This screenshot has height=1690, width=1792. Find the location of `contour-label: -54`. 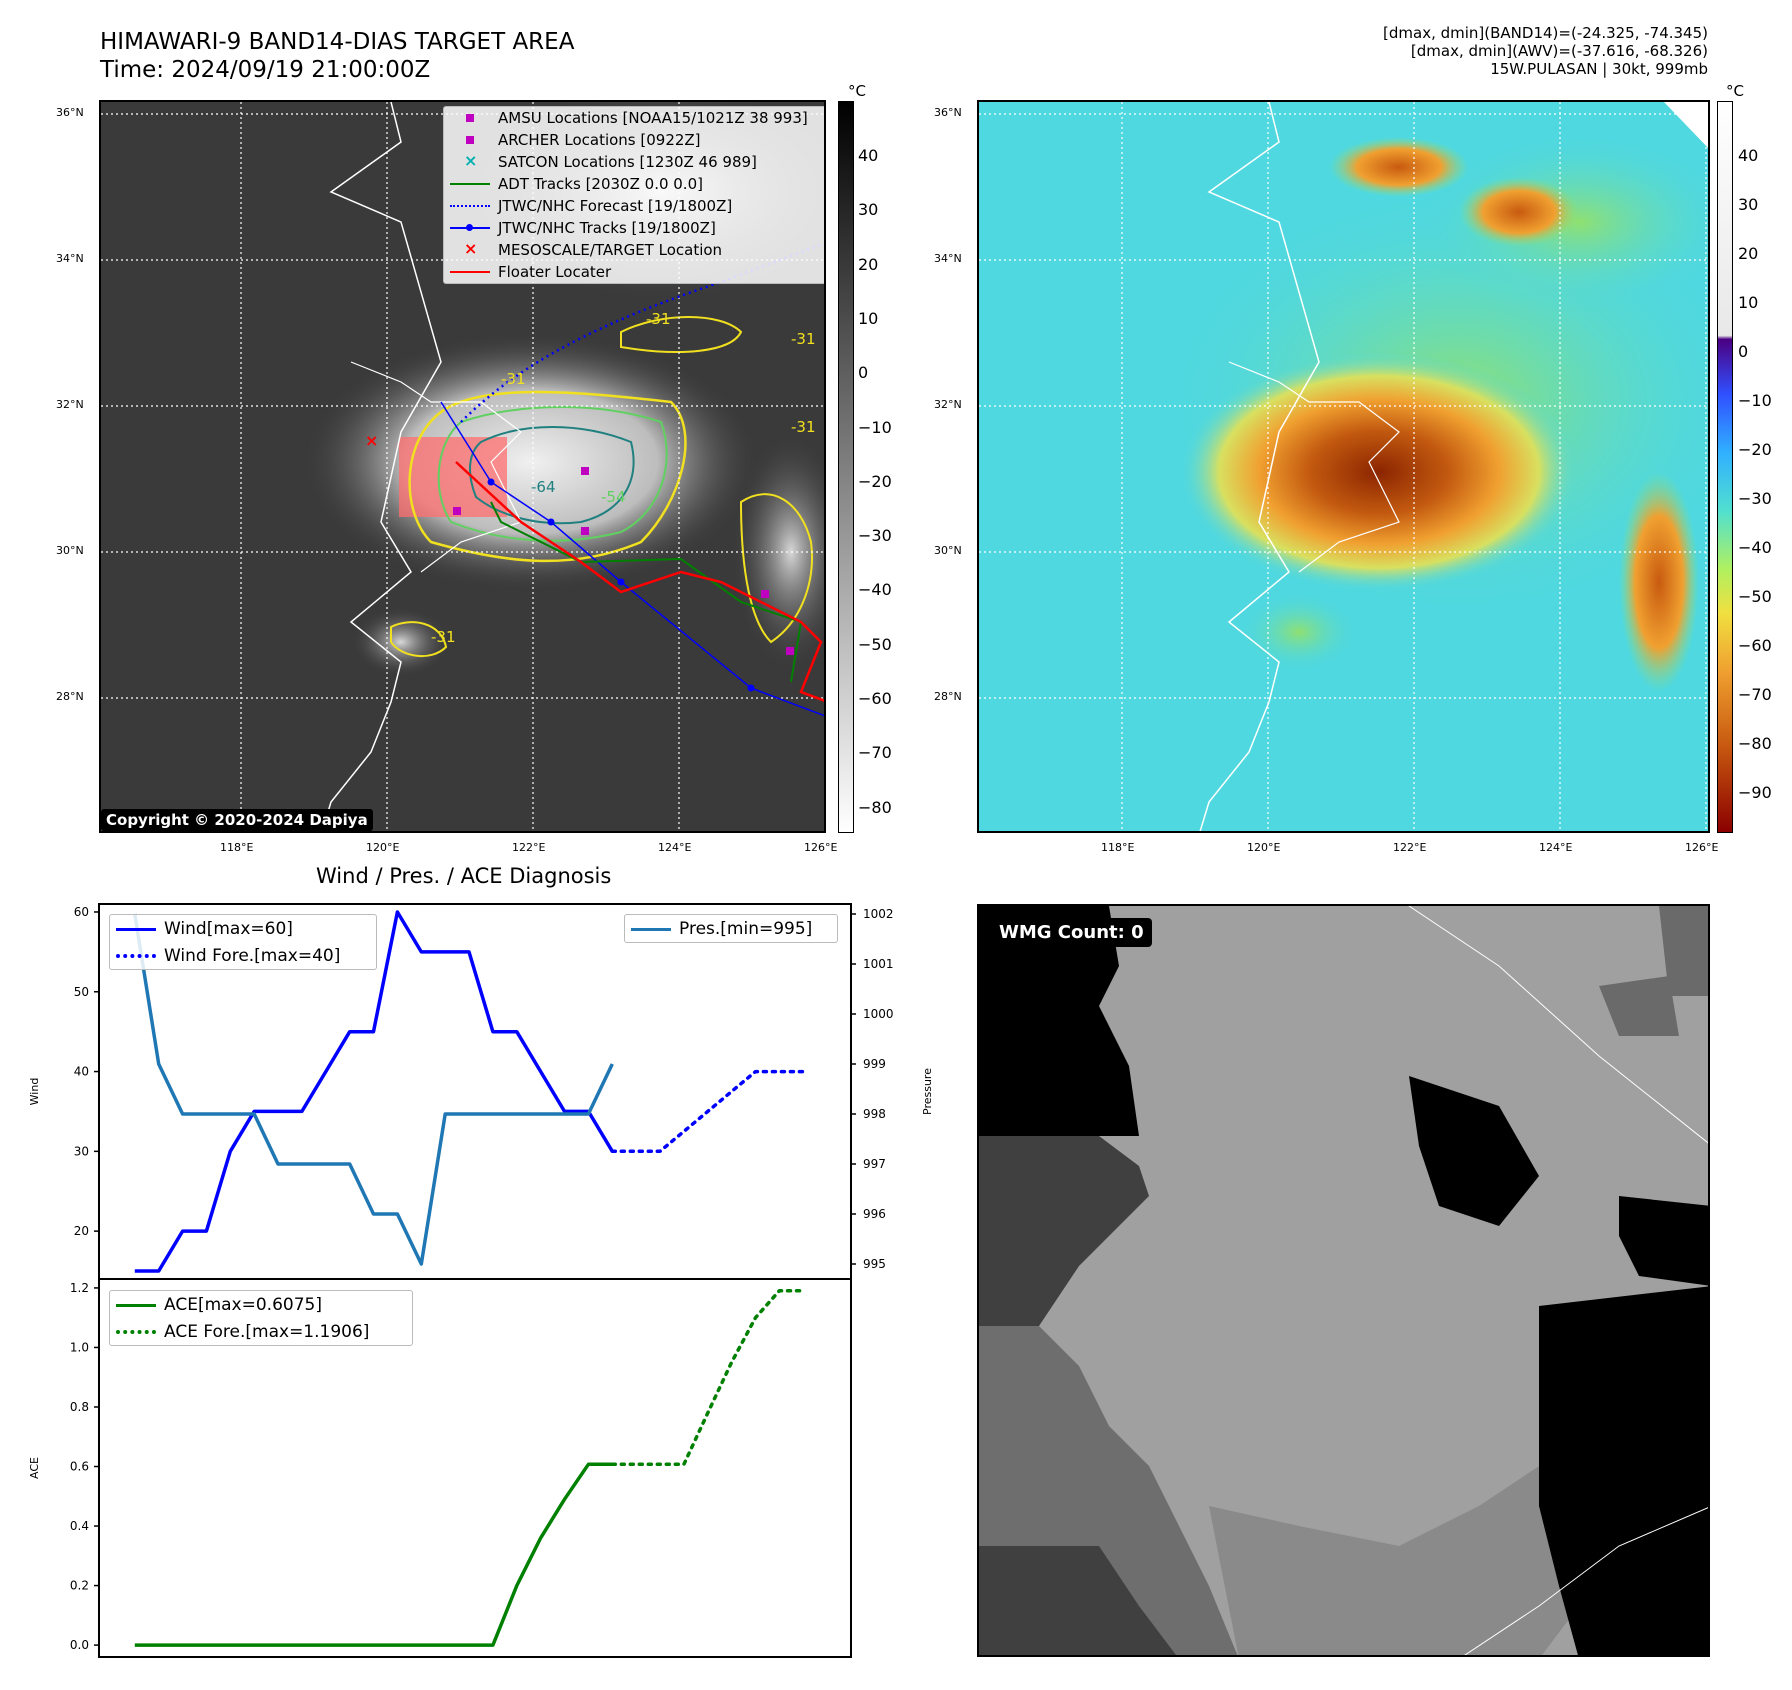

contour-label: -54 is located at coordinates (613, 497).